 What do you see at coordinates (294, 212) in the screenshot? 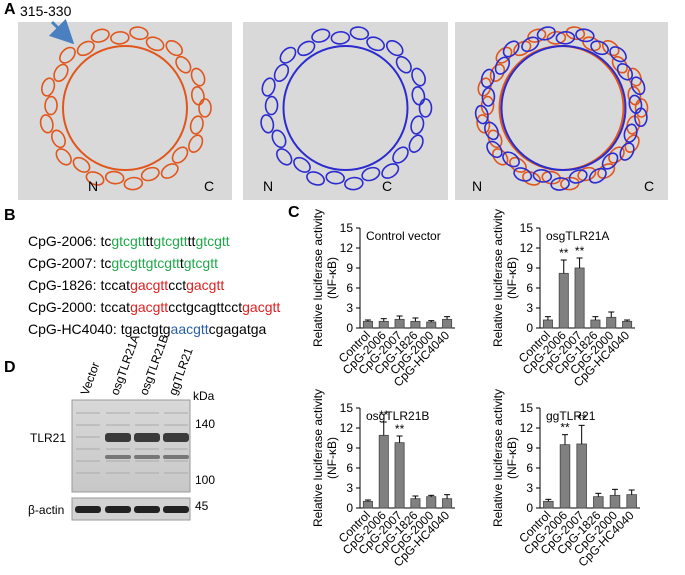
I see `panel-letter: C` at bounding box center [294, 212].